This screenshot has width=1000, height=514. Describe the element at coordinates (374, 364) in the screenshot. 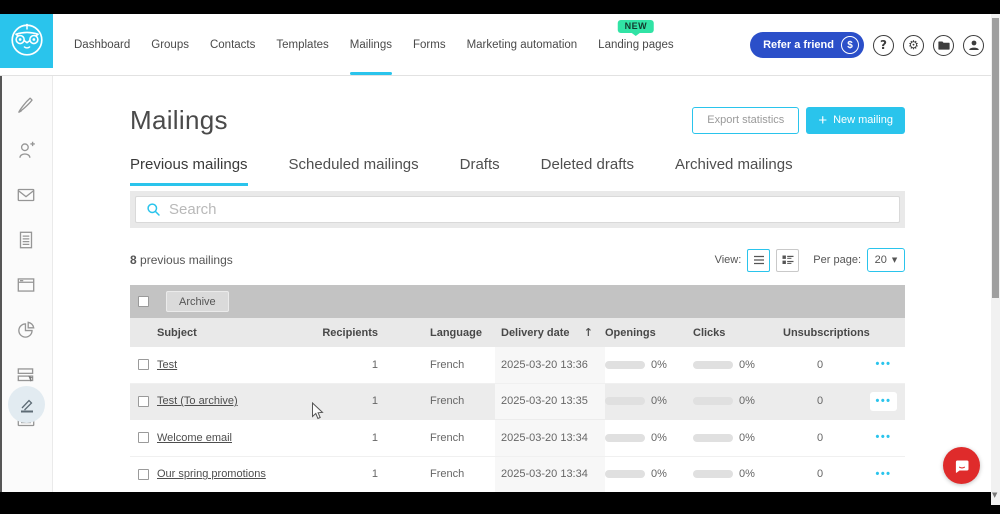

I see `recipients-value: 1` at that location.